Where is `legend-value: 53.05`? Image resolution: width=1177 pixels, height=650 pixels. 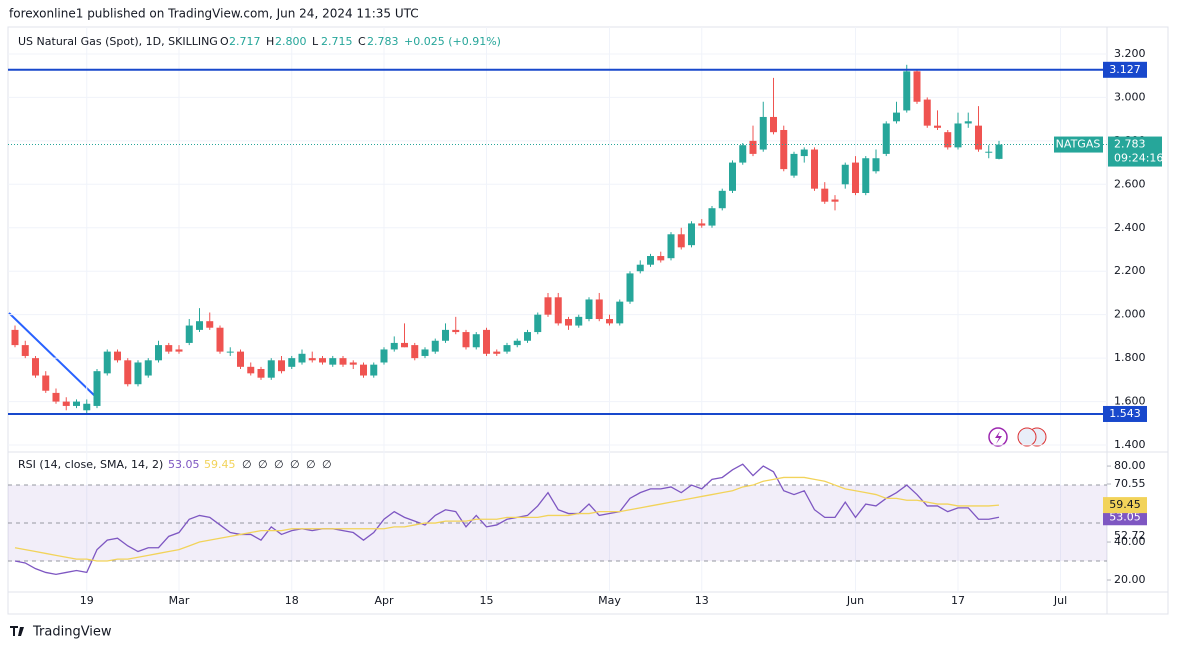
legend-value: 53.05 is located at coordinates (184, 464).